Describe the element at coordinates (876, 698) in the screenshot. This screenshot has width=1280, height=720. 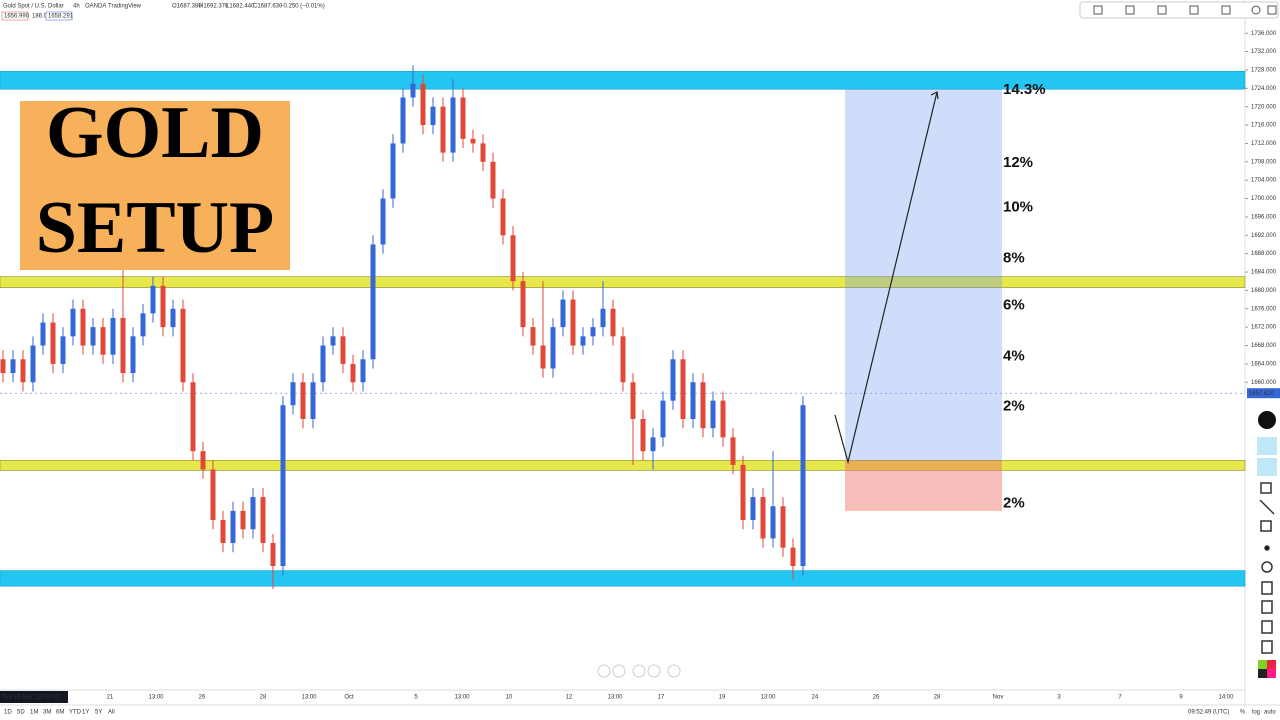
I see `x-tick-label: 26` at that location.